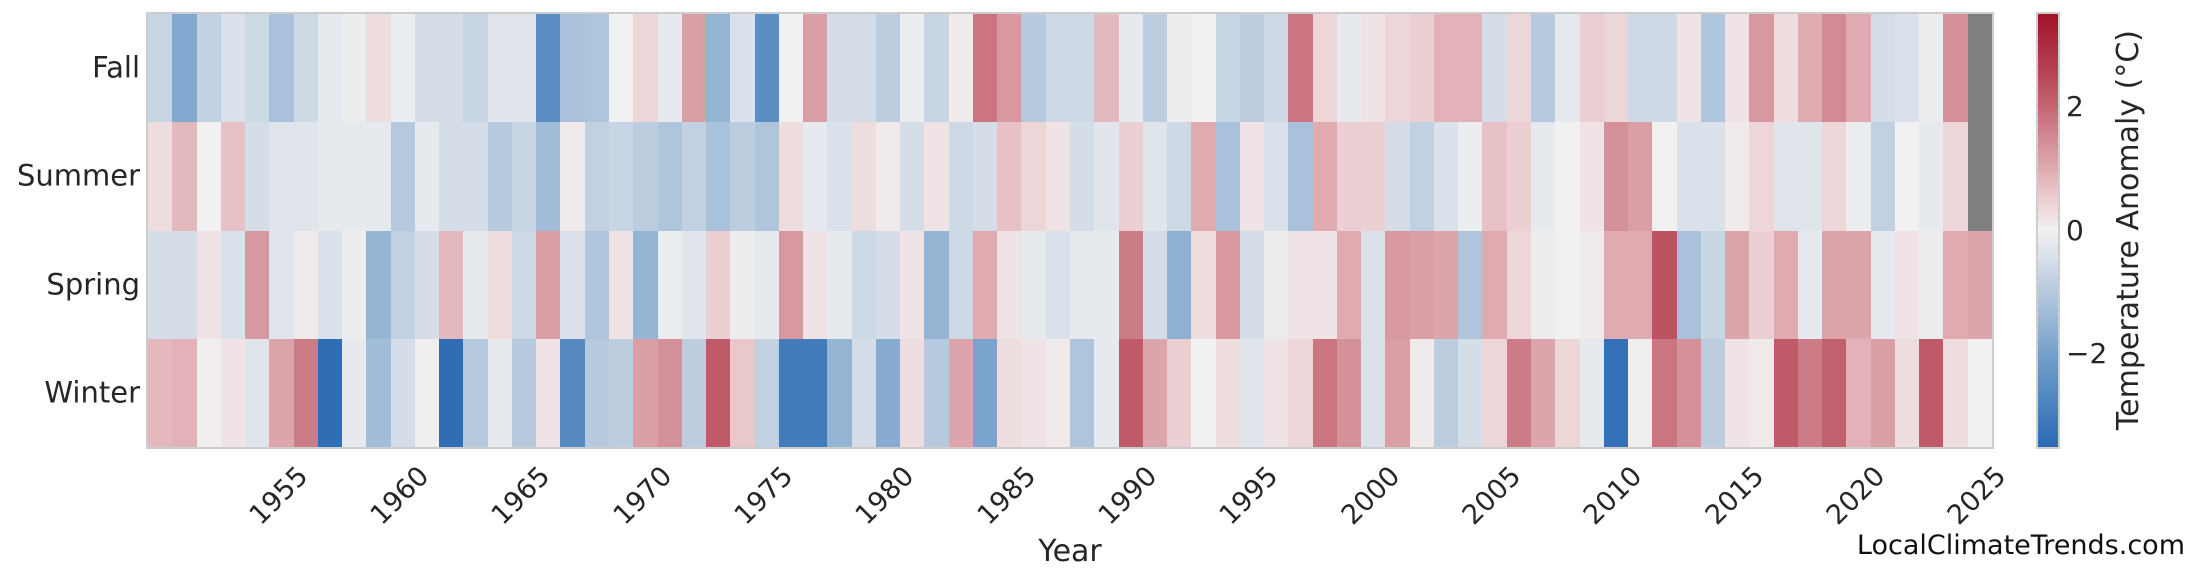  I want to click on colorbar-tick-−2: −2, so click(2087, 354).